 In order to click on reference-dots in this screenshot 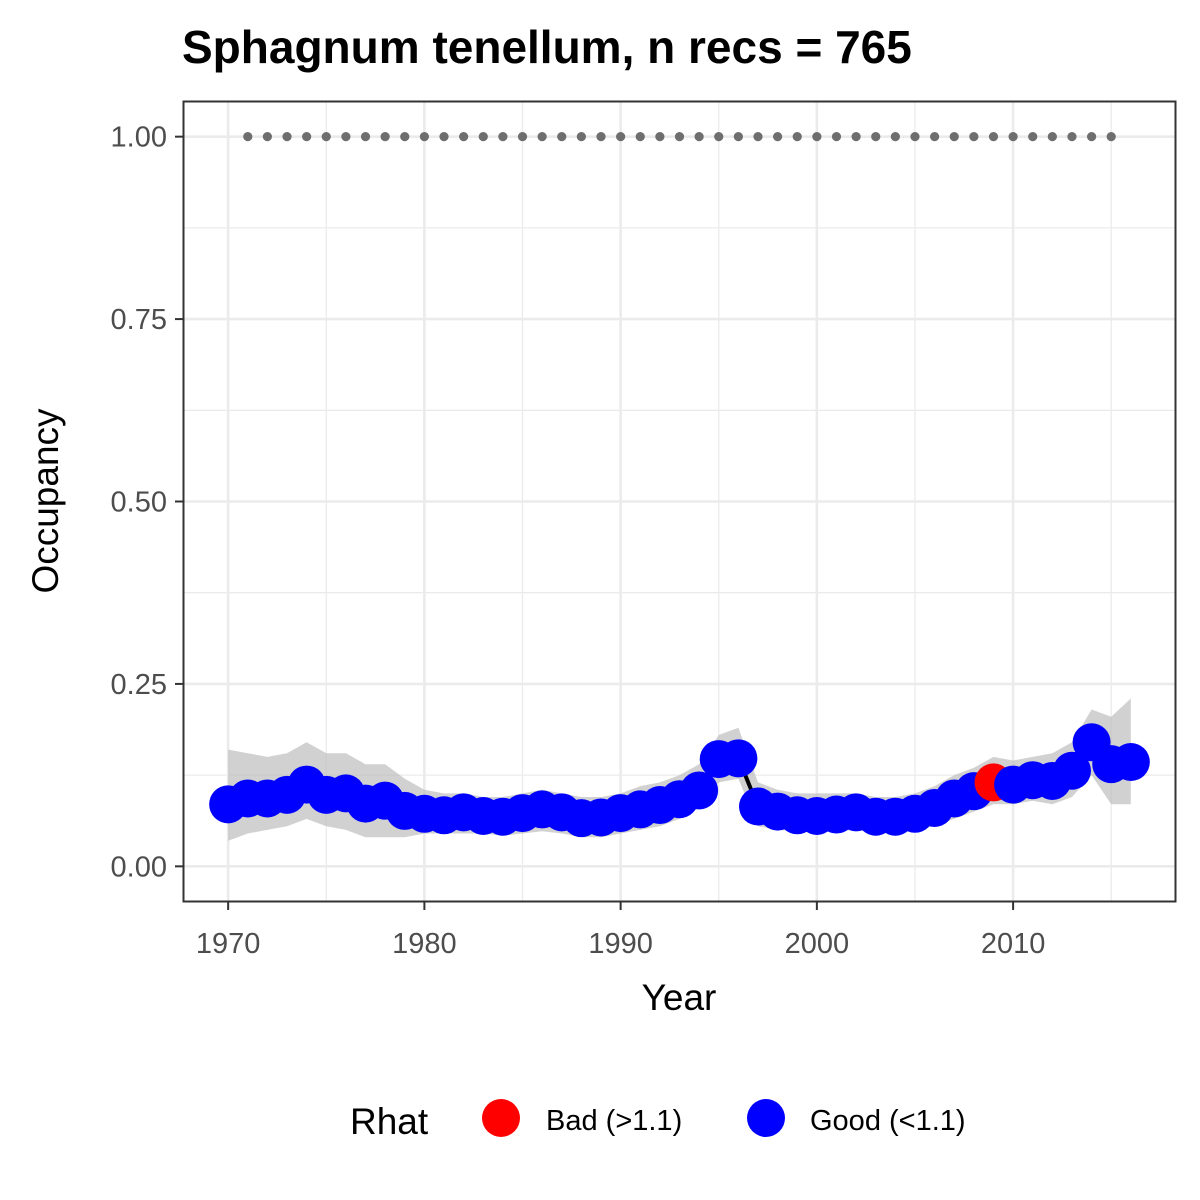, I will do `click(679, 137)`.